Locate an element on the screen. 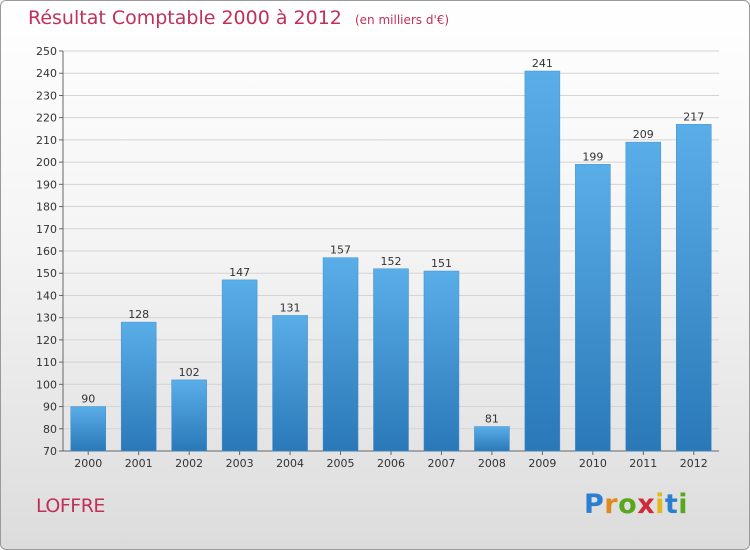 Image resolution: width=750 pixels, height=550 pixels. y-tick-label: 160 is located at coordinates (46, 251).